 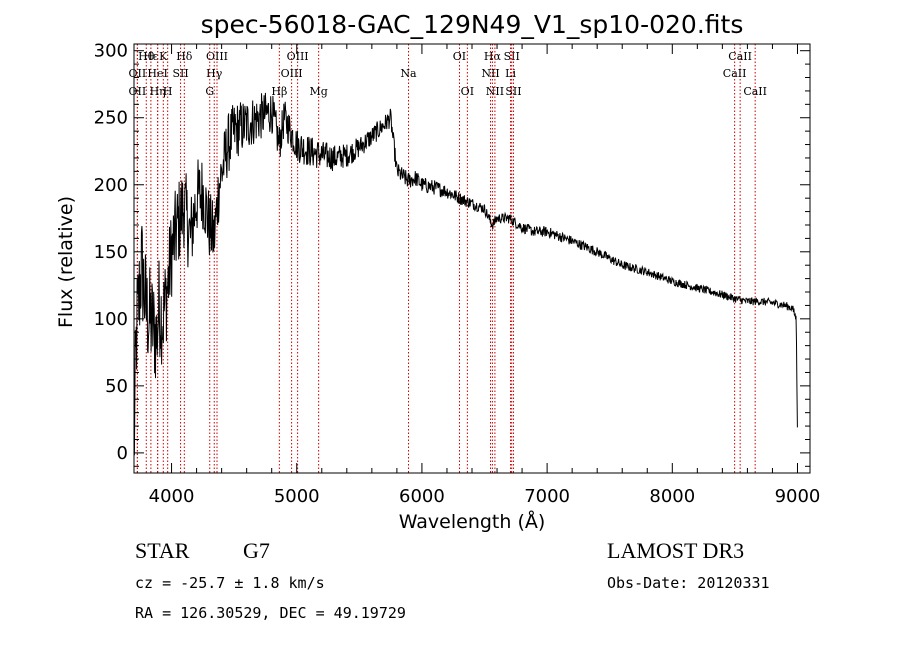 What do you see at coordinates (472, 521) in the screenshot?
I see `x-axis-label: Wavelength (Å)` at bounding box center [472, 521].